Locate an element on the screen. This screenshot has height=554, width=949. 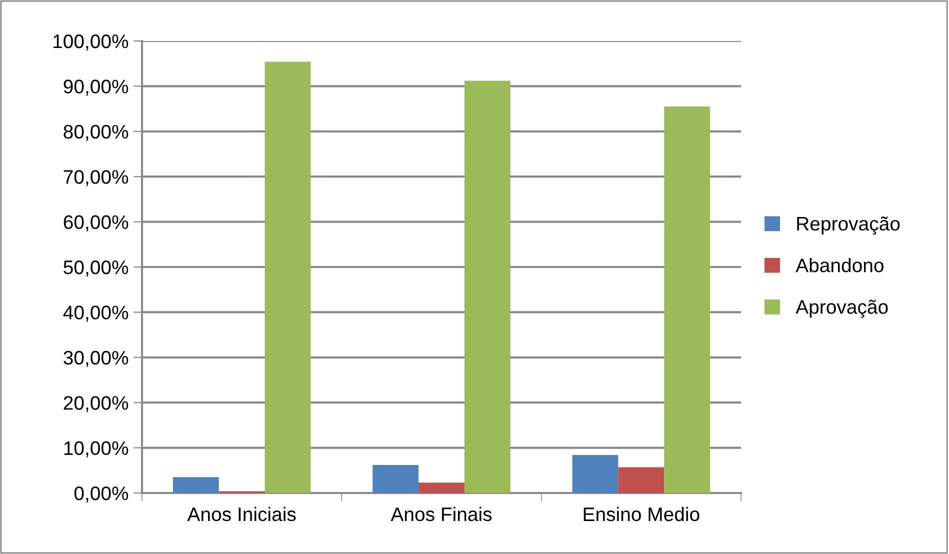
y-tick-label: 60,00% is located at coordinates (96, 223).